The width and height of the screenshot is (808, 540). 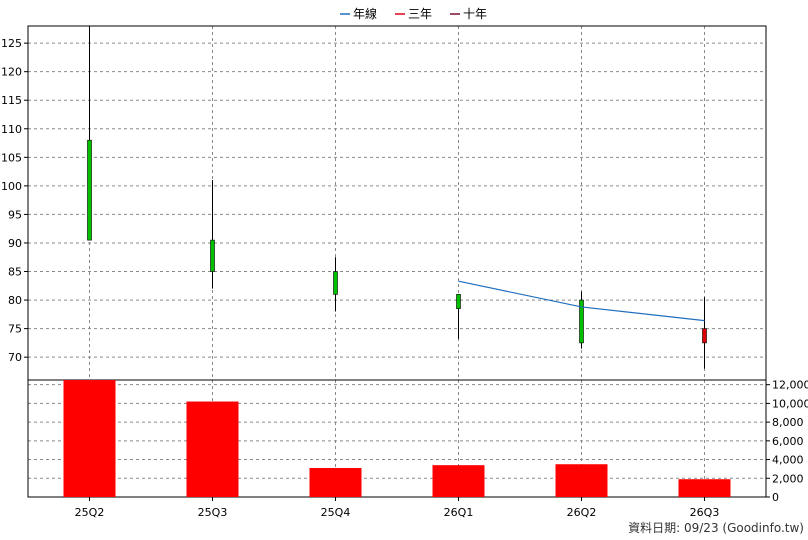 I want to click on candle-body-25Q3, so click(x=212, y=255).